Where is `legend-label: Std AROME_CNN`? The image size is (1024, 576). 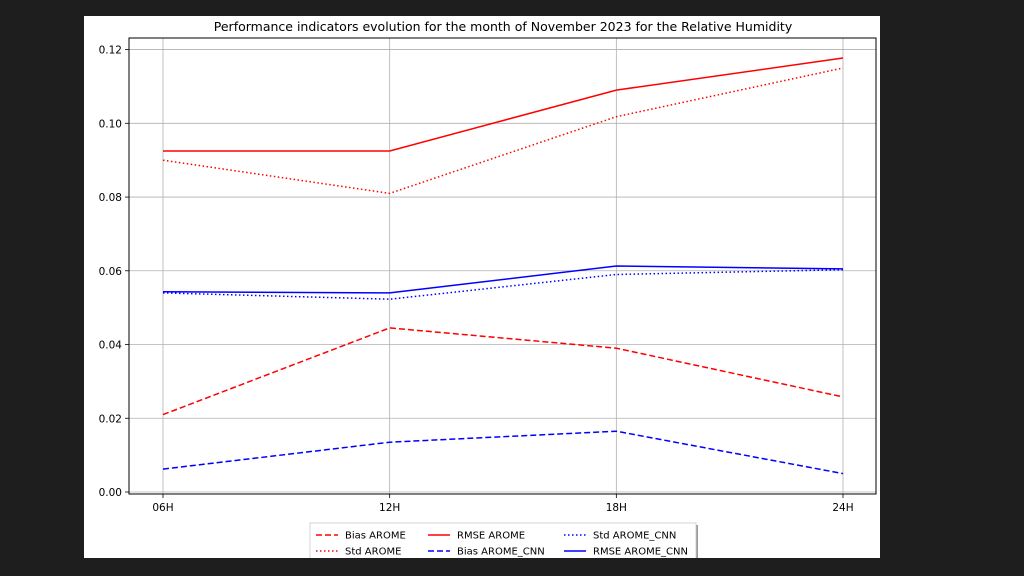 legend-label: Std AROME_CNN is located at coordinates (634, 536).